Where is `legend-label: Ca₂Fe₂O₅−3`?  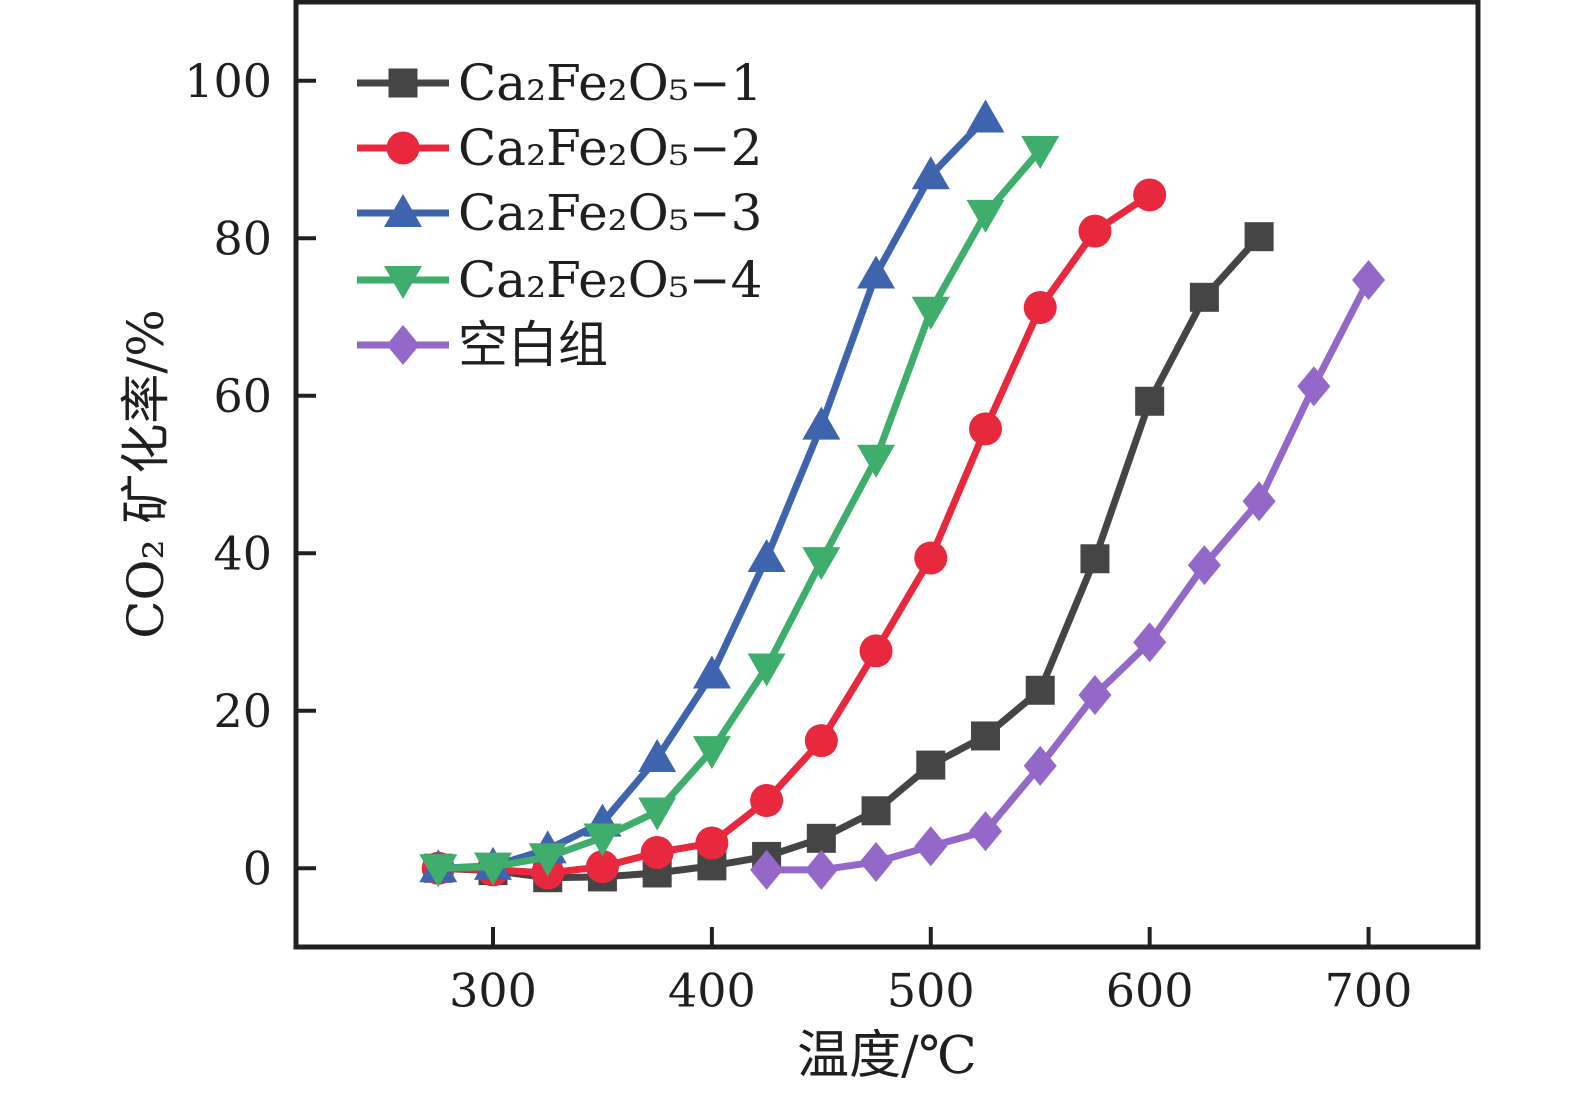
legend-label: Ca₂Fe₂O₅−3 is located at coordinates (610, 213).